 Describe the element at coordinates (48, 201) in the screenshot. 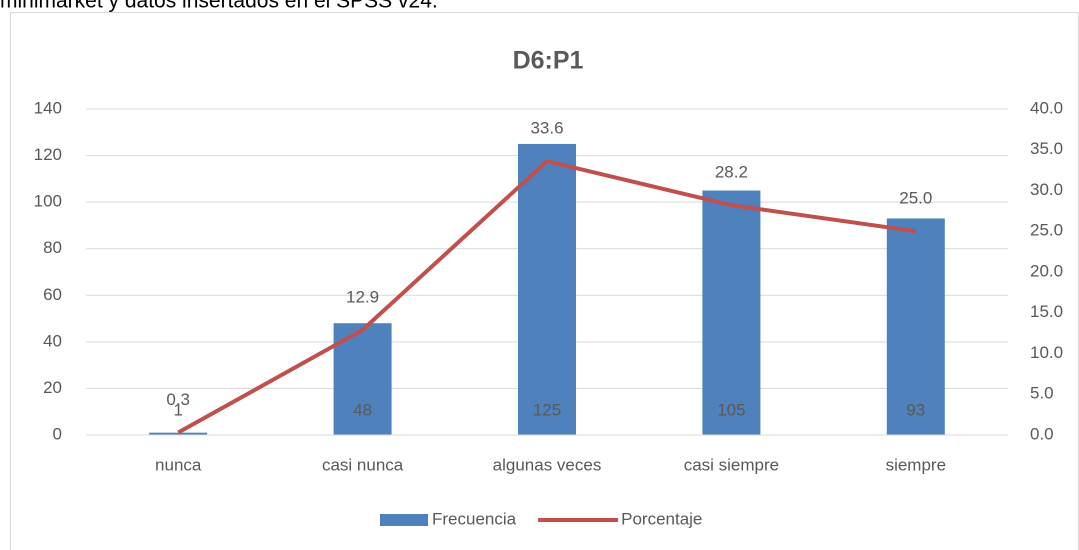

I see `y-tick-label: 100` at that location.